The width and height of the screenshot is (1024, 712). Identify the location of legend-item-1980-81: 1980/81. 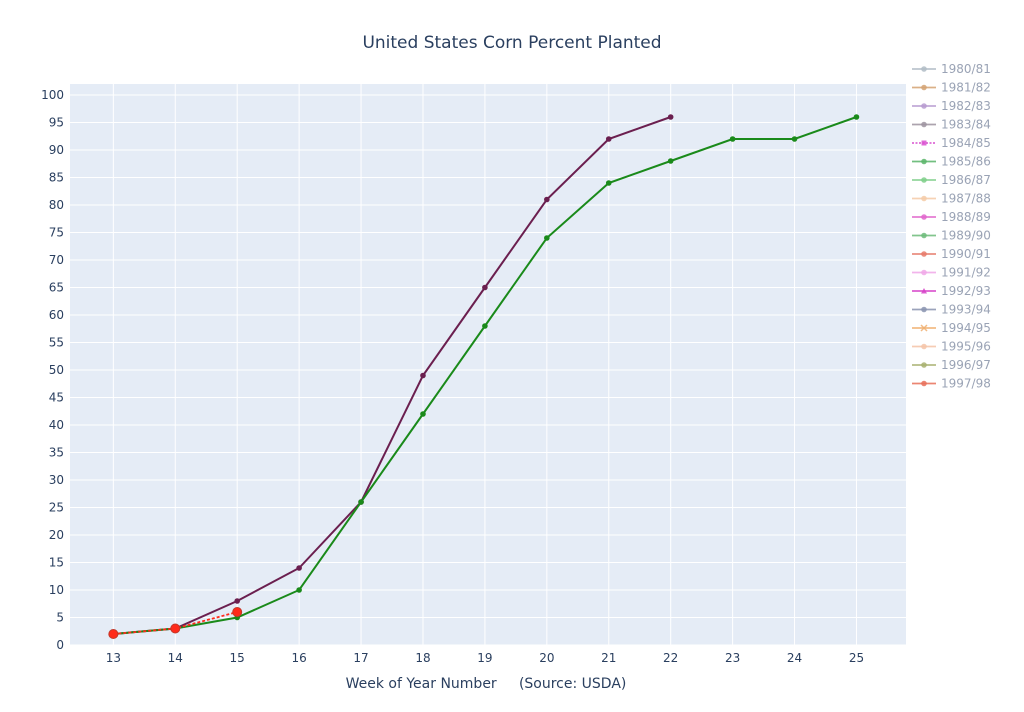
(951, 69).